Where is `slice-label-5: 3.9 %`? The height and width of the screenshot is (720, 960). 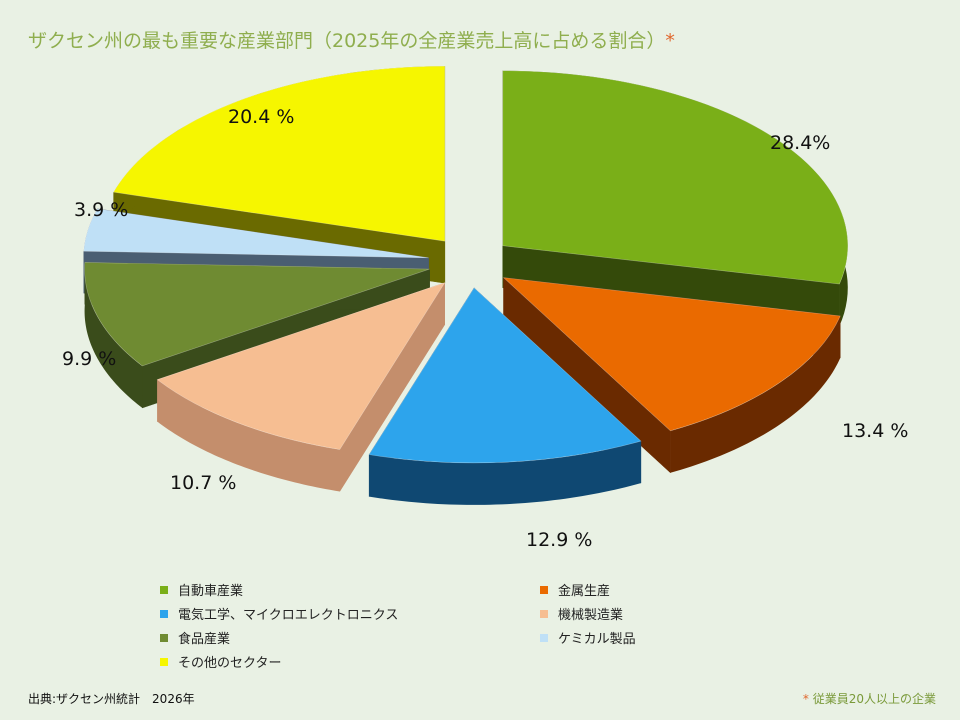
slice-label-5: 3.9 % is located at coordinates (101, 210).